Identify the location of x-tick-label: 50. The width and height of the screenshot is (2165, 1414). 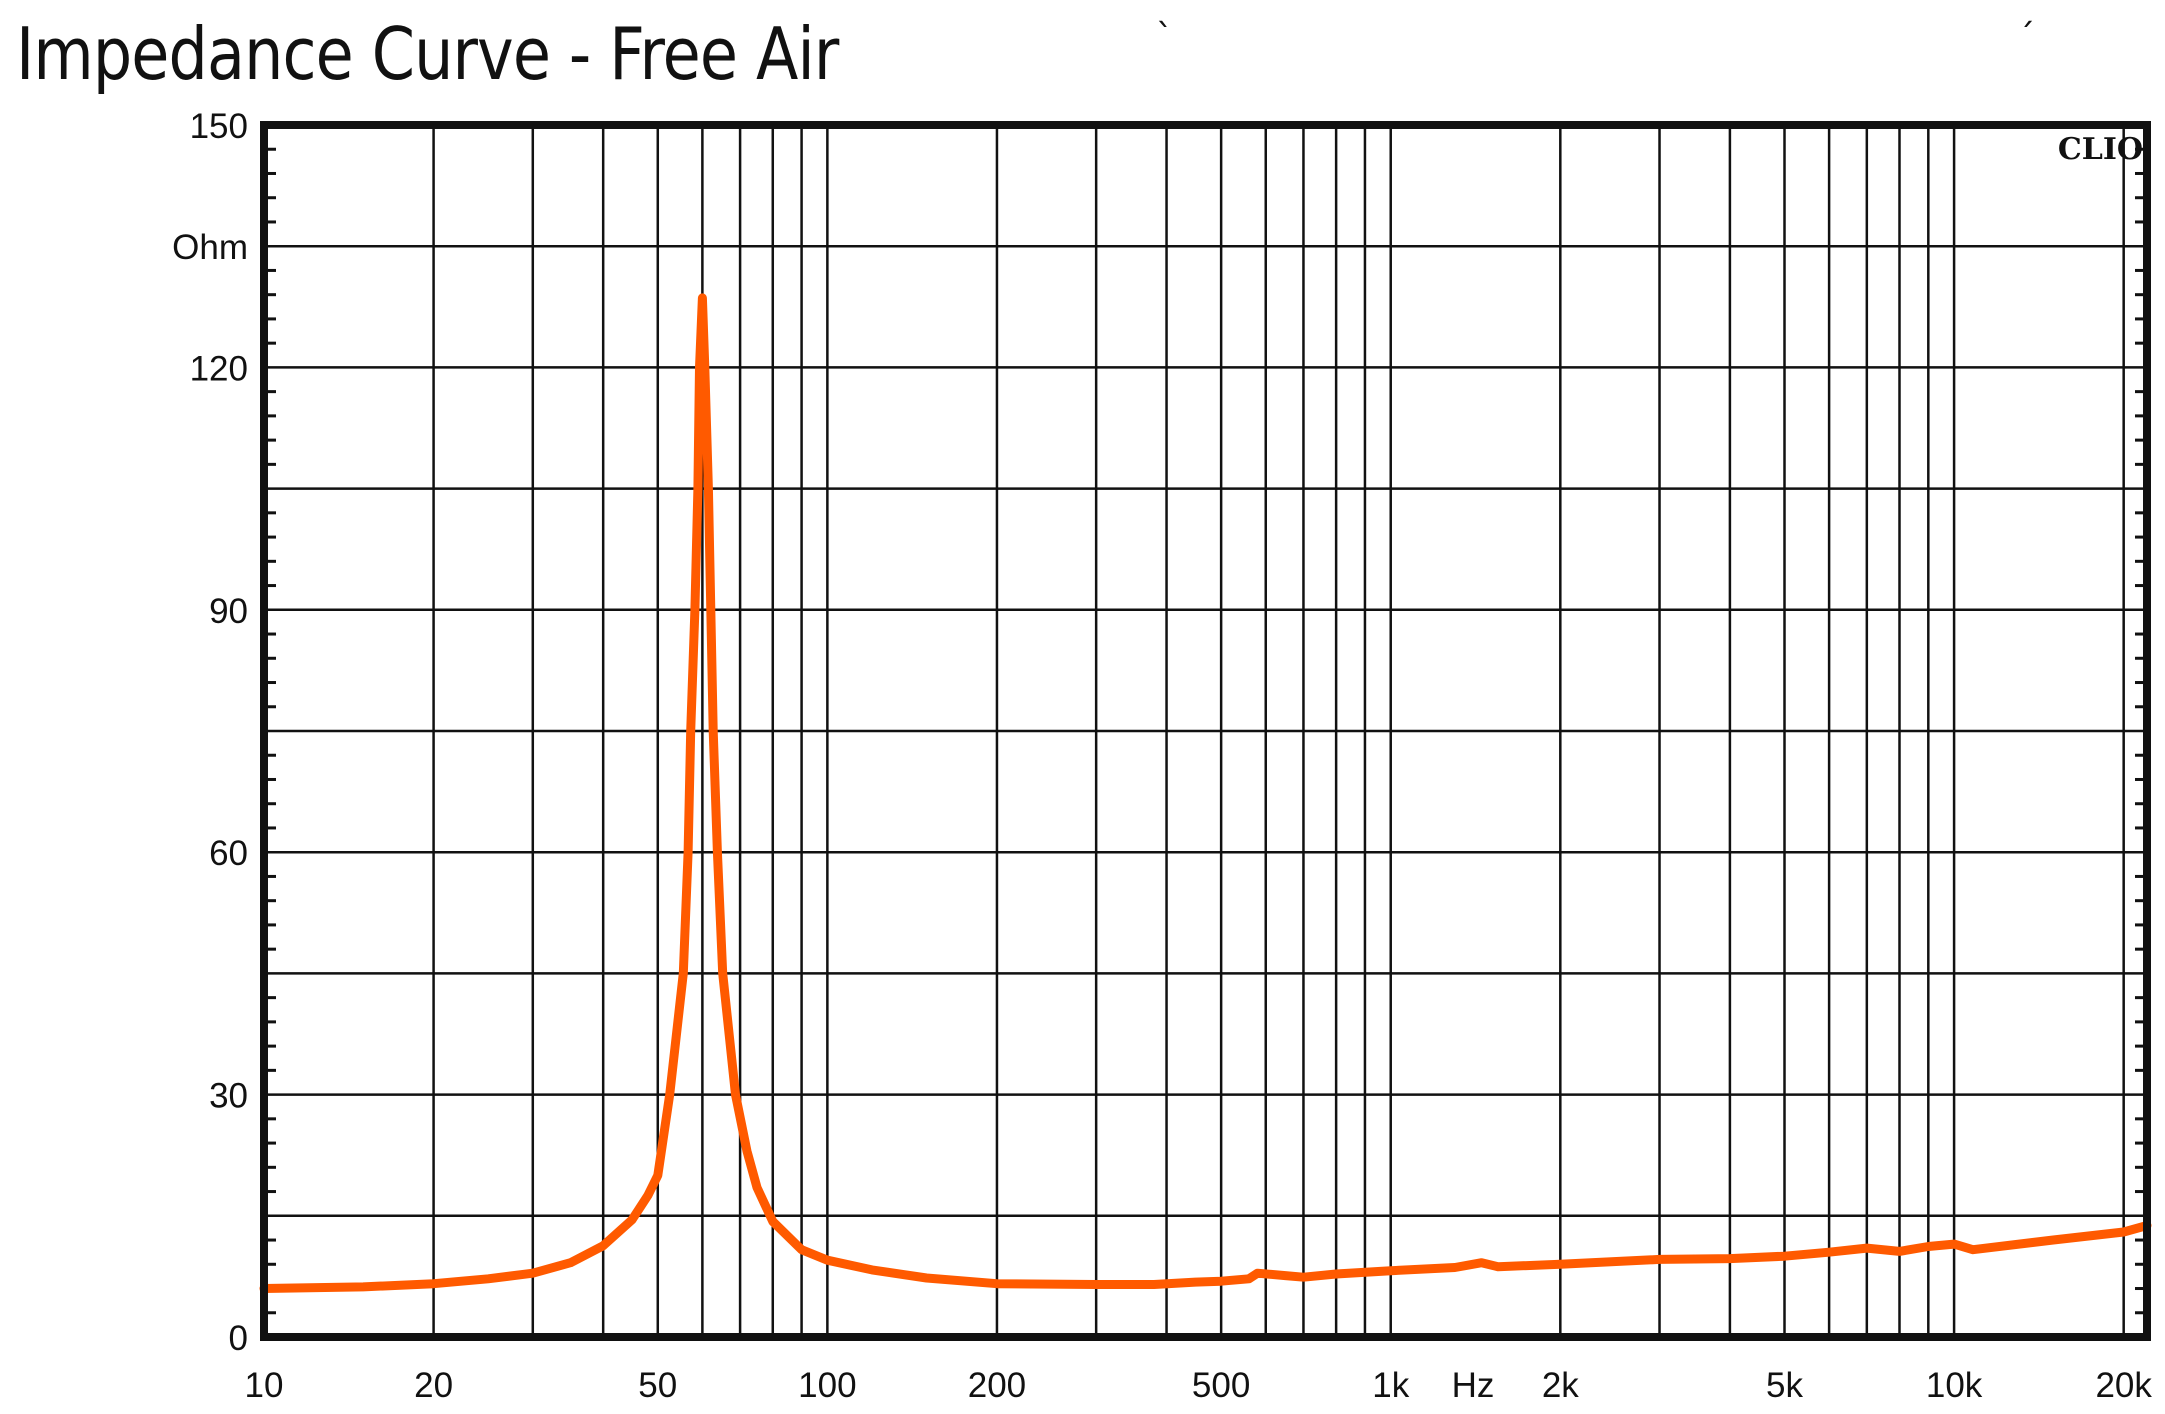
(657, 1385).